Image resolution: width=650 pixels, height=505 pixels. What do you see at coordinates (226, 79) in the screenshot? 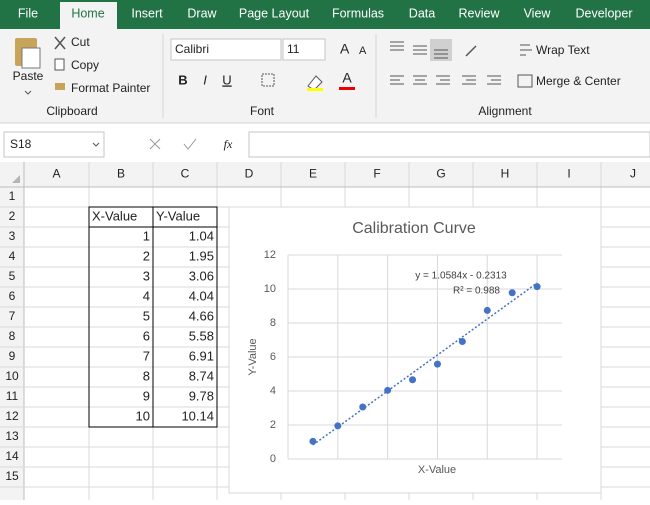
I see `underline-button: U` at bounding box center [226, 79].